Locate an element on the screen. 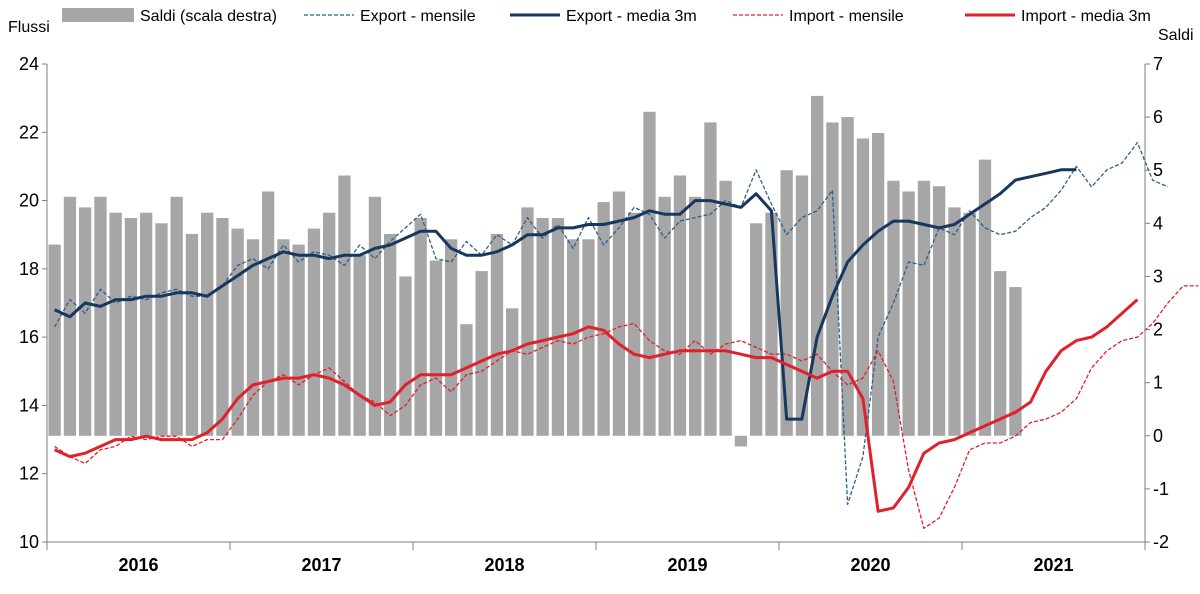 This screenshot has width=1200, height=594. year-label: 2019 is located at coordinates (687, 565).